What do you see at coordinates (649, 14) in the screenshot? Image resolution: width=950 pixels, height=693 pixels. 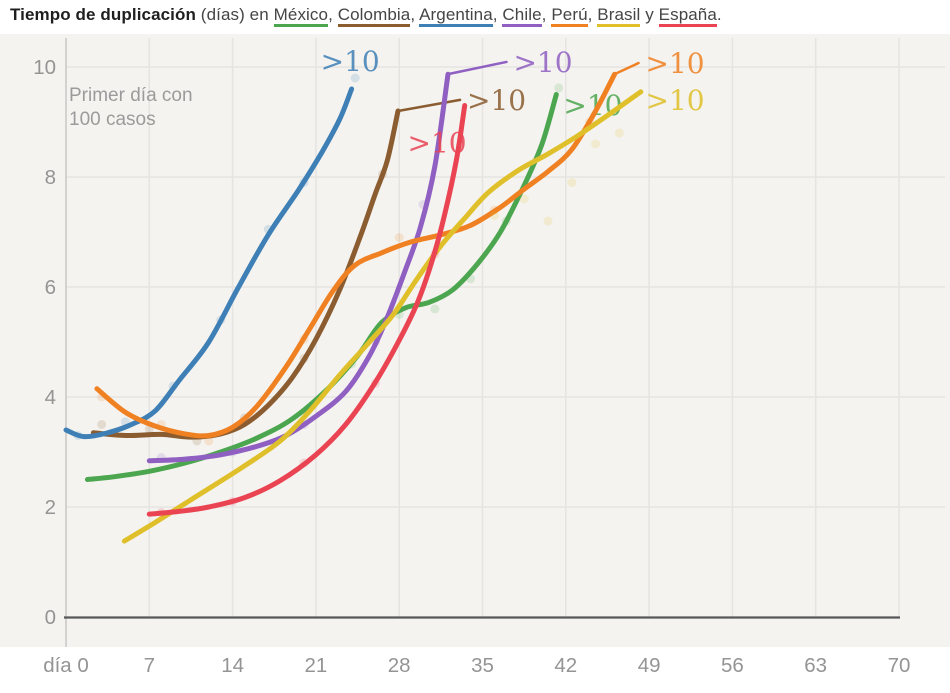 I see `title-separator: y` at bounding box center [649, 14].